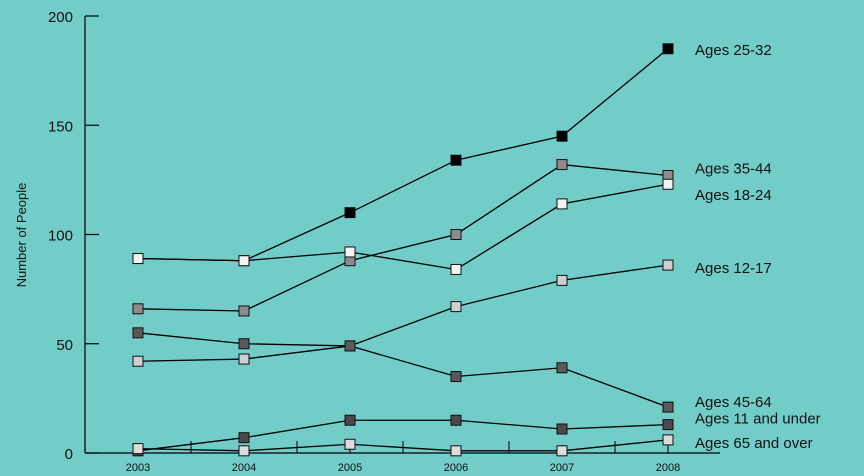 This screenshot has height=476, width=864. What do you see at coordinates (64, 345) in the screenshot?
I see `y-tick-label: 50` at bounding box center [64, 345].